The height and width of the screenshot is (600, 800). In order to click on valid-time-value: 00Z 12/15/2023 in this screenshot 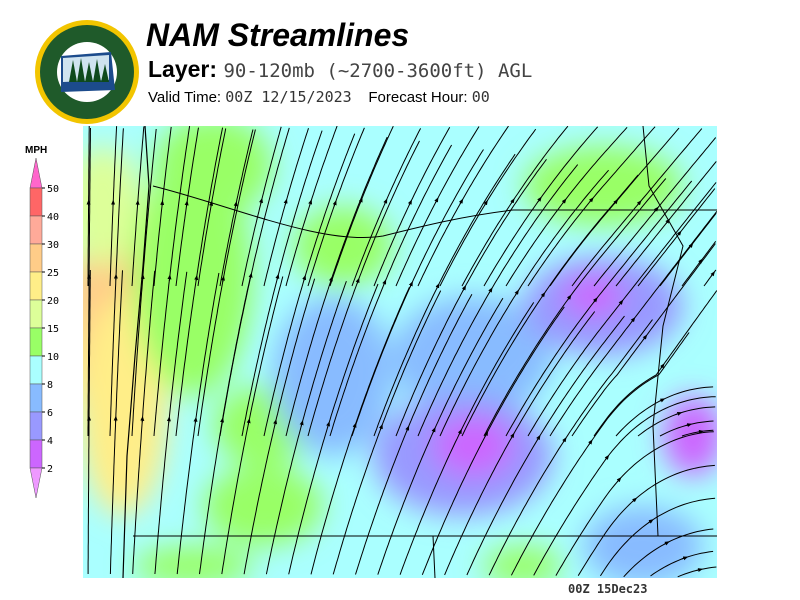, I will do `click(288, 97)`.